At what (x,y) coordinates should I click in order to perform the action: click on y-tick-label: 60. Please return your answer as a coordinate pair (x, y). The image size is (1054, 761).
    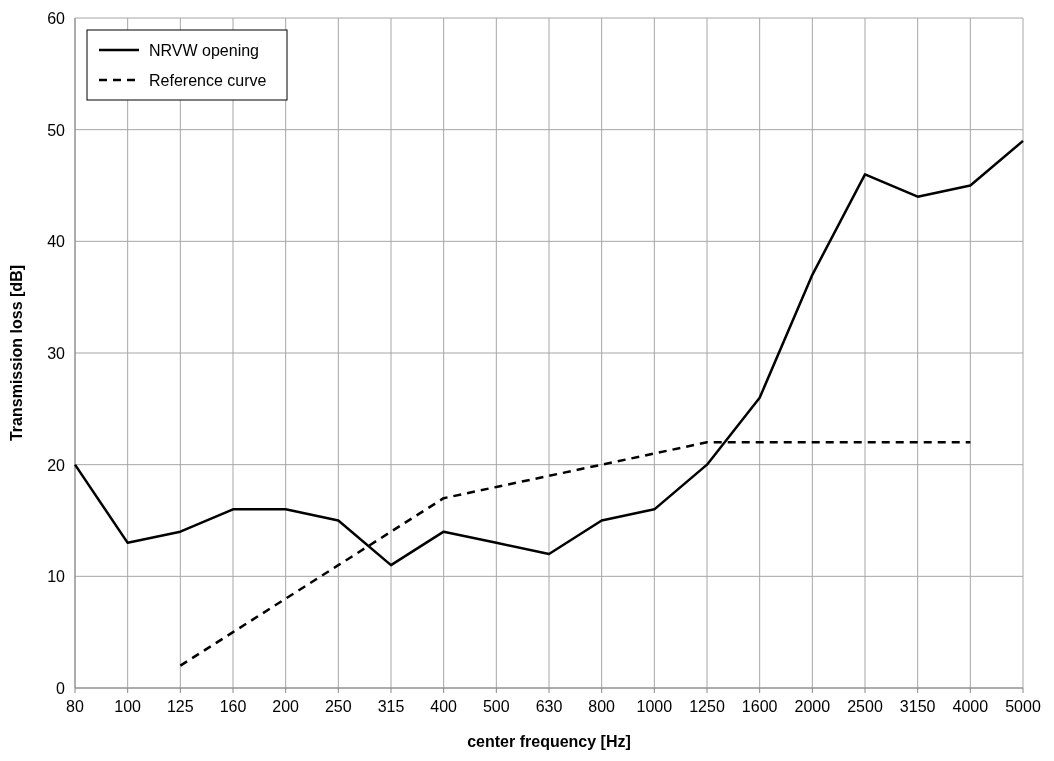
    Looking at the image, I should click on (56, 18).